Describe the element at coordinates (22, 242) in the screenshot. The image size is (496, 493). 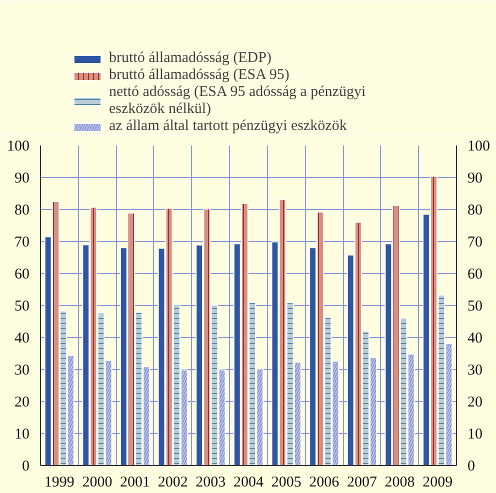
I see `y-tick-label: 70` at that location.